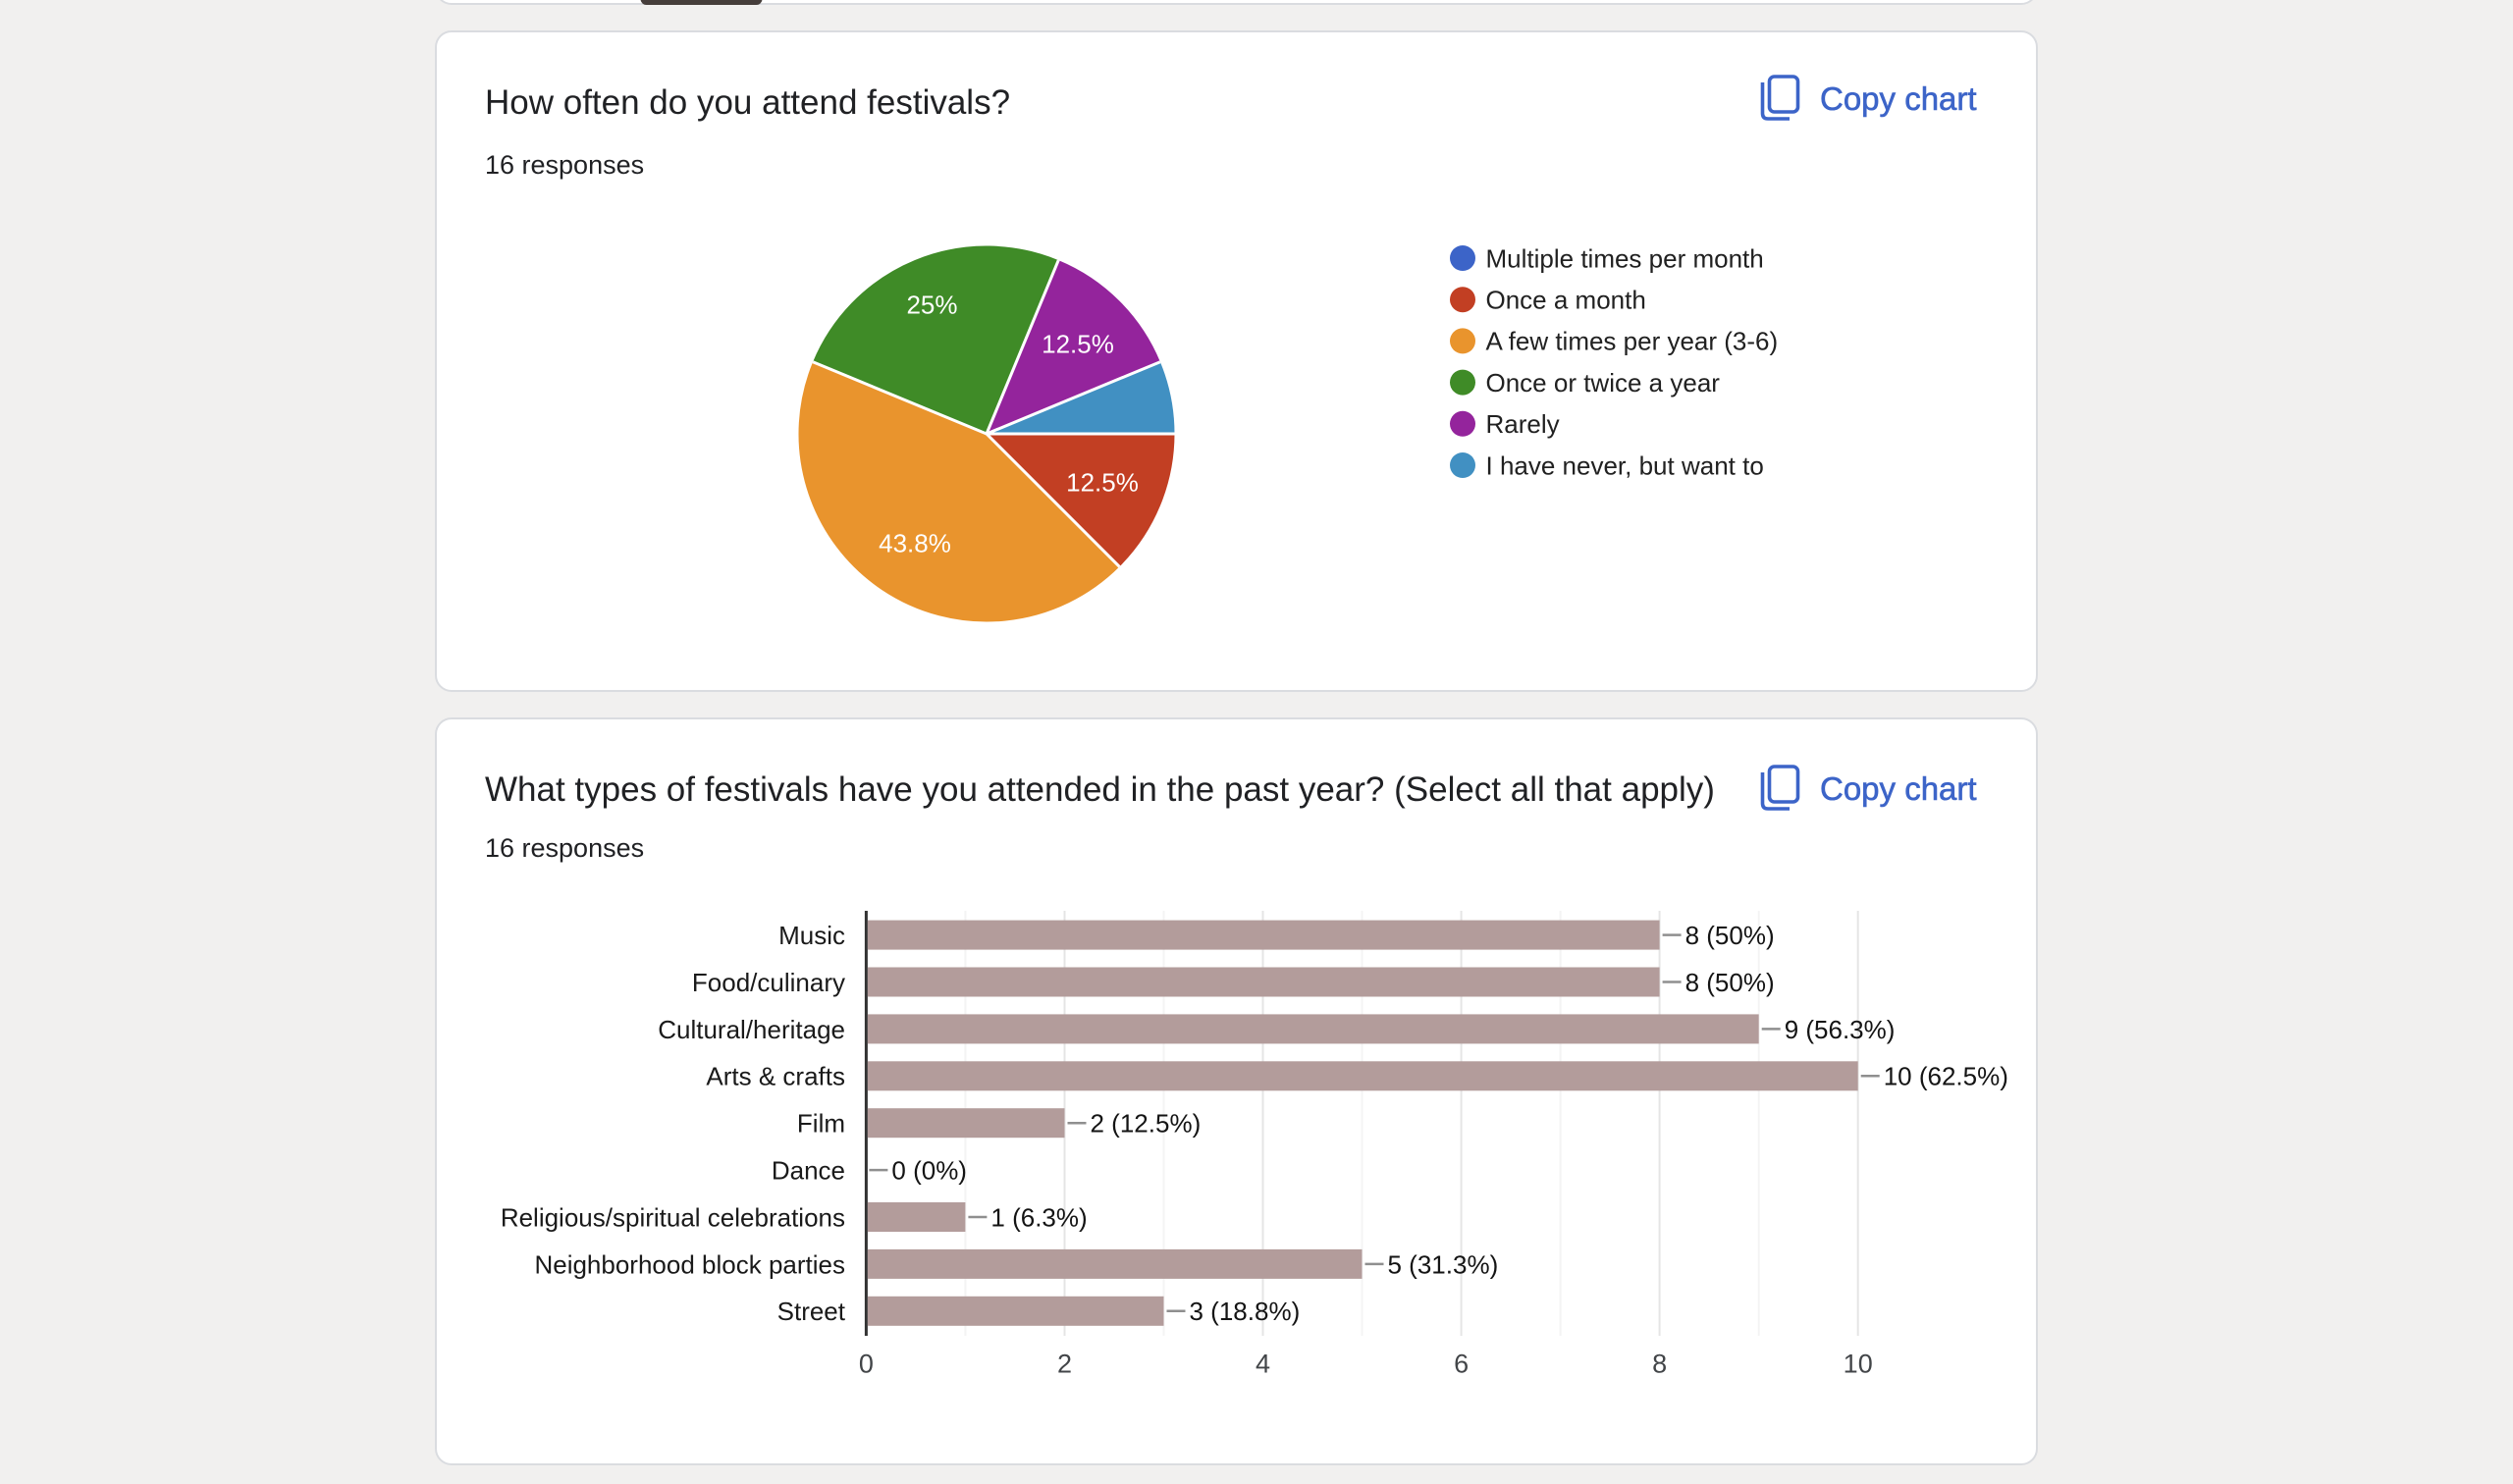 This screenshot has width=2513, height=1484. Describe the element at coordinates (1523, 424) in the screenshot. I see `svg-text: Rarely` at that location.